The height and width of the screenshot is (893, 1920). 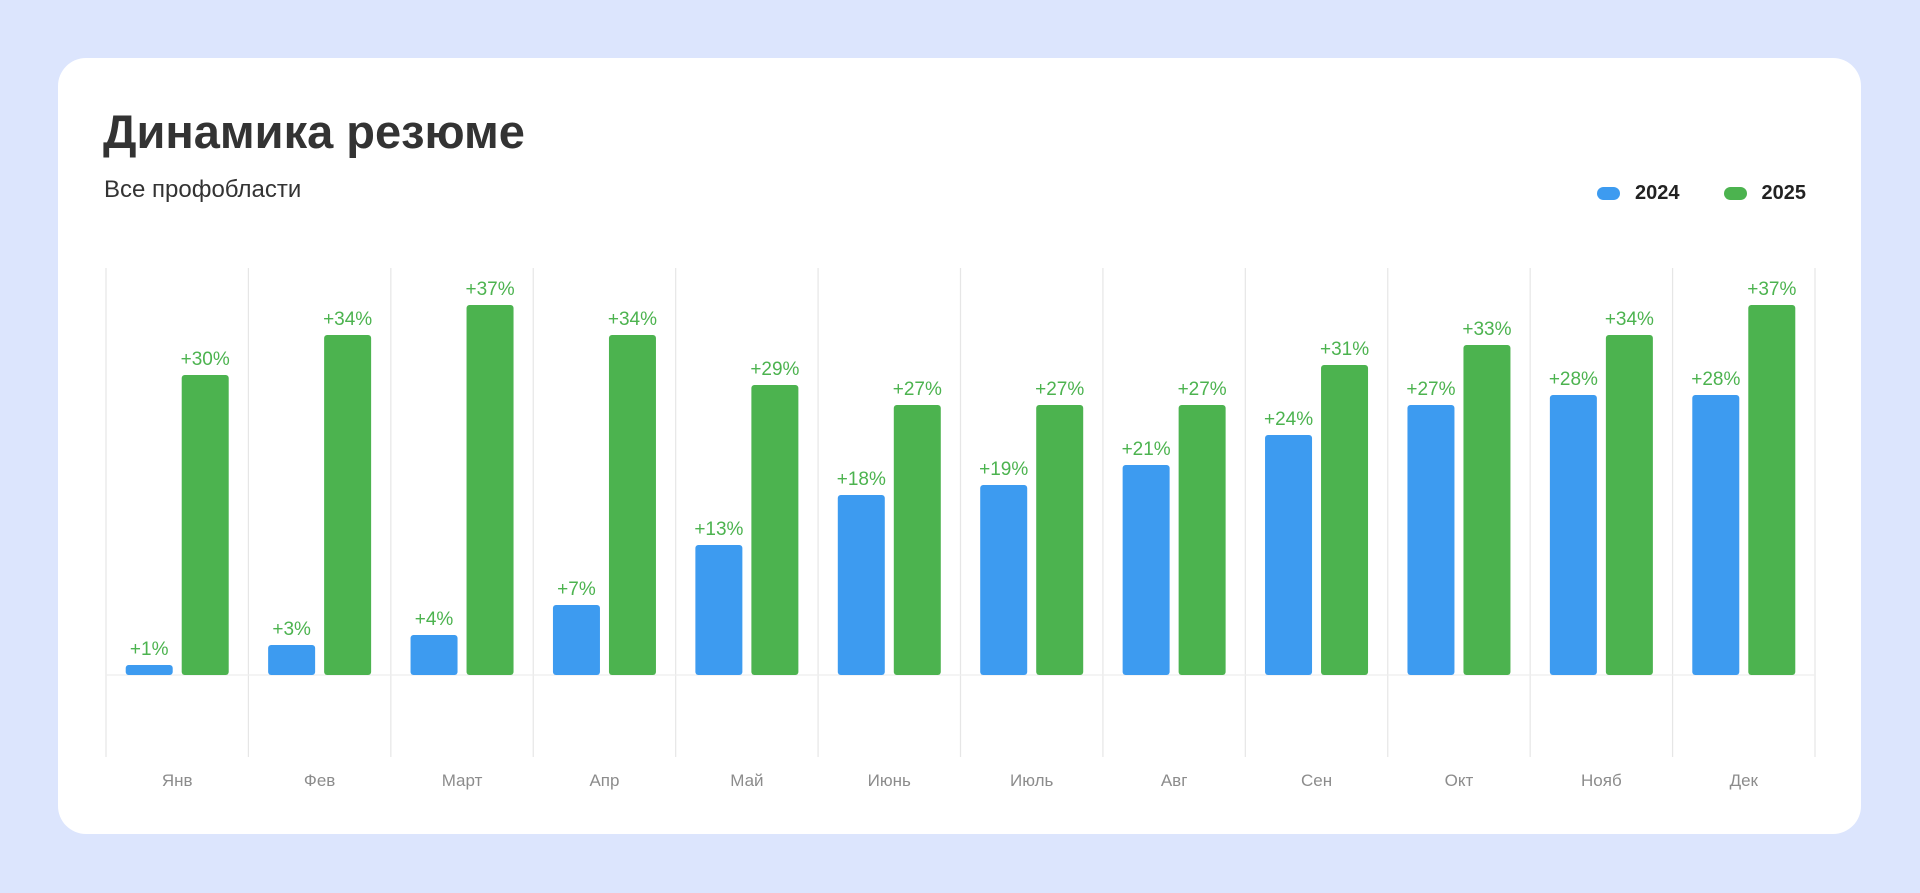 What do you see at coordinates (774, 369) in the screenshot?
I see `data-label-2025-5: +29%` at bounding box center [774, 369].